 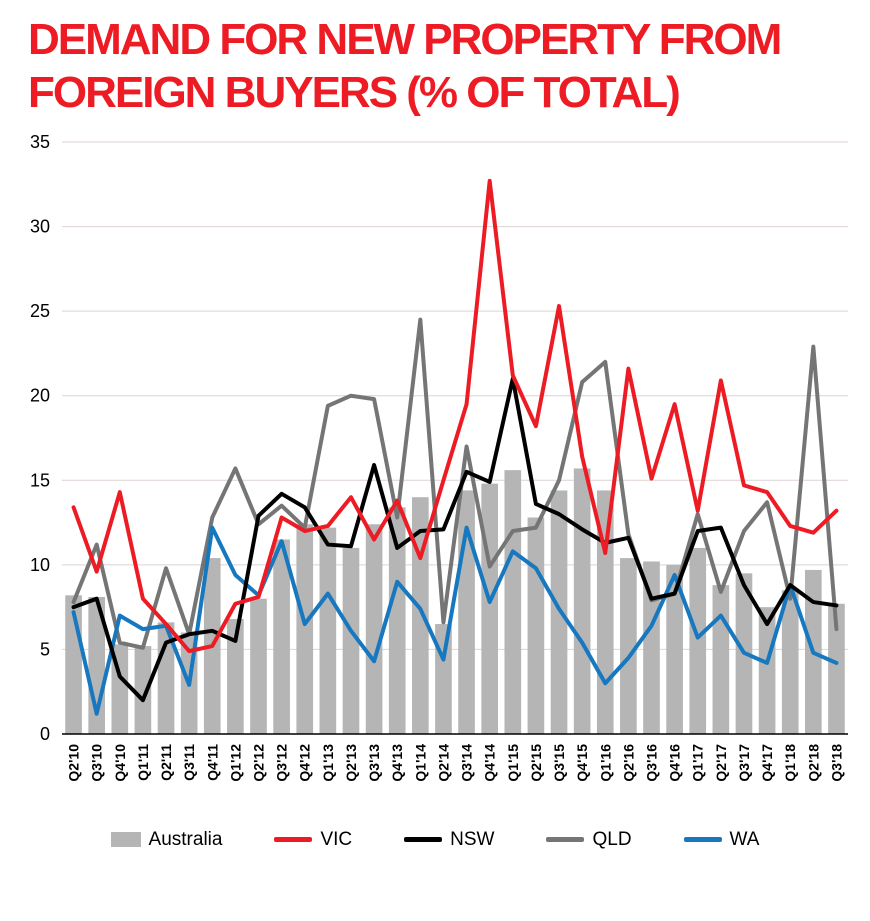 What do you see at coordinates (74, 762) in the screenshot?
I see `x-tick-label: Q2'10` at bounding box center [74, 762].